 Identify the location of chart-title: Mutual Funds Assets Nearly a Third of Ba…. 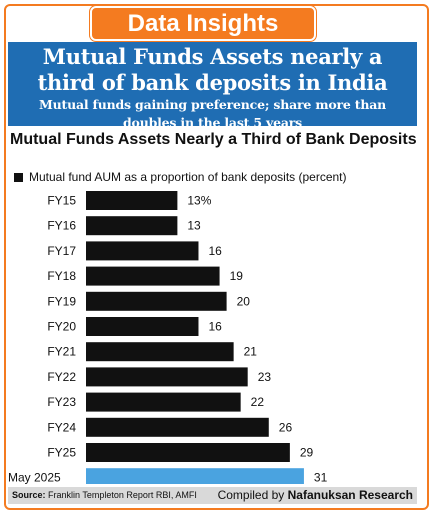
(213, 139).